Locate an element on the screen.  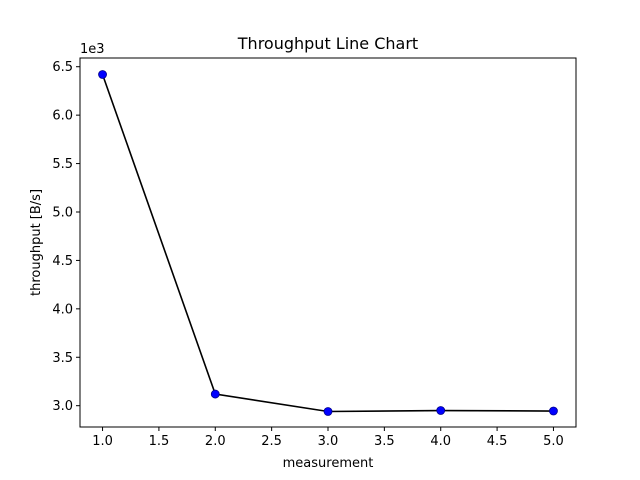
x-tick-label: 1.5 is located at coordinates (159, 441).